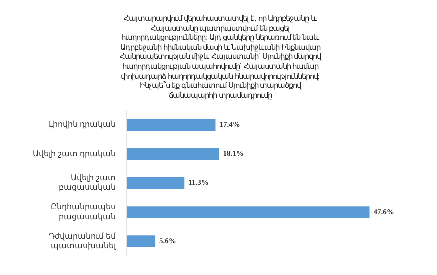  What do you see at coordinates (87, 183) in the screenshot?
I see `y-tick-label: Ավելի շատ բացասական` at bounding box center [87, 183].